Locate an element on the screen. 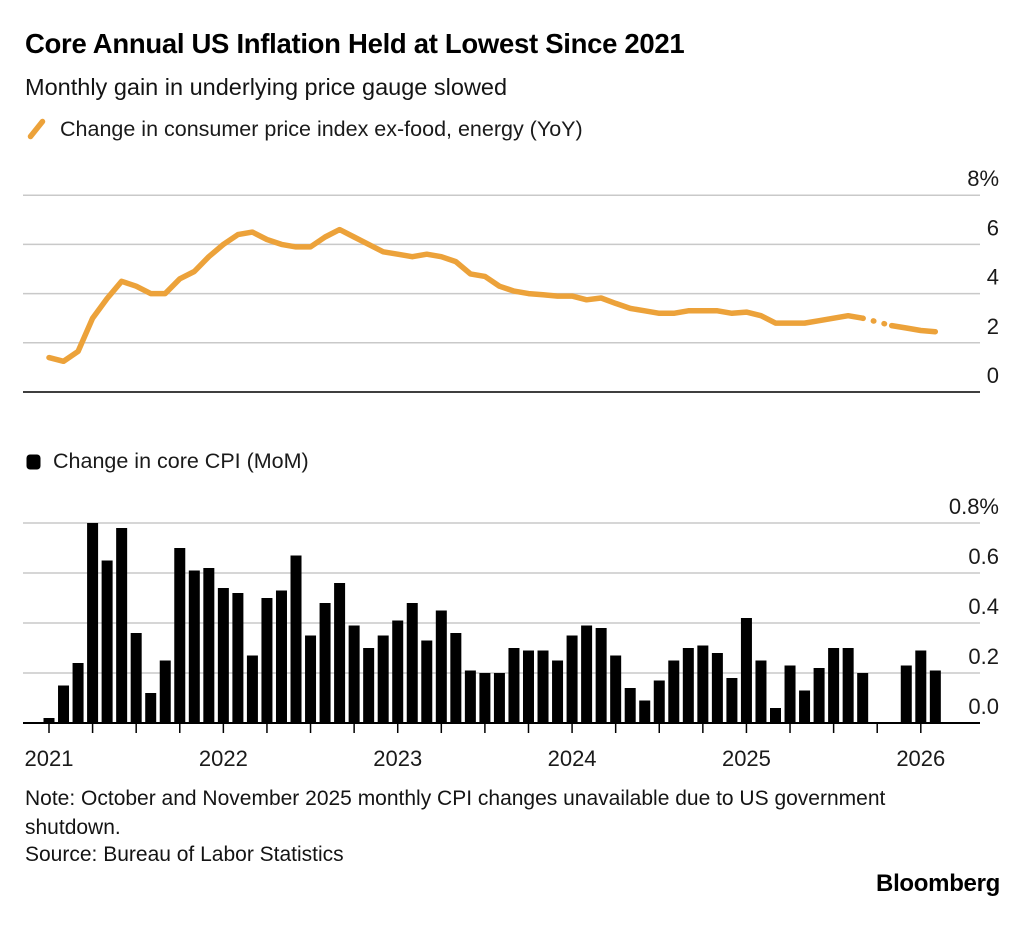  bloomberg-logo: Bloomberg is located at coordinates (938, 883).